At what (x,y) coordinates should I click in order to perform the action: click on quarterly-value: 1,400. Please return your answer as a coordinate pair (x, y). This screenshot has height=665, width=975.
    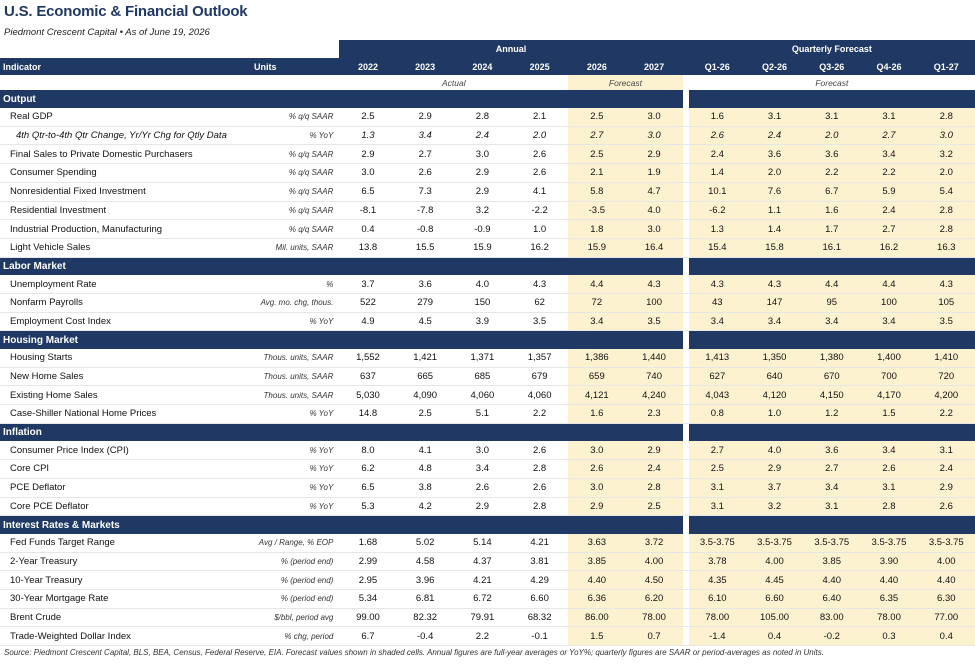
    Looking at the image, I should click on (889, 358).